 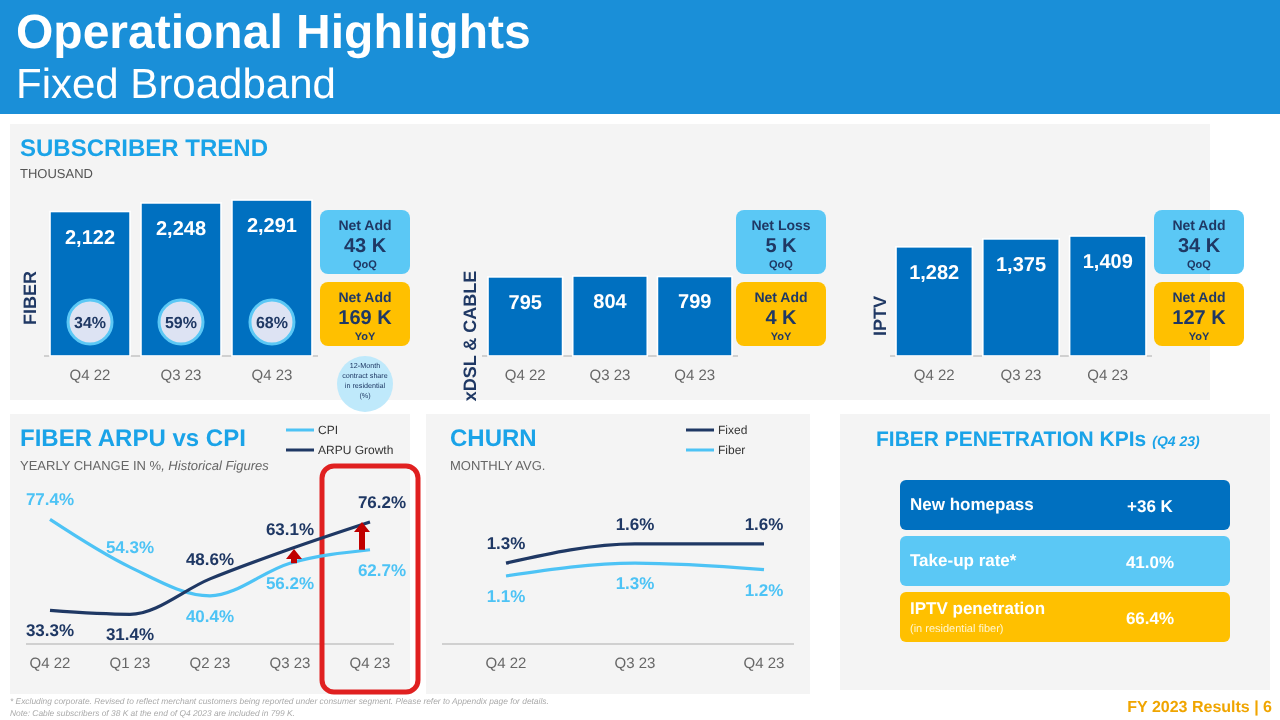 What do you see at coordinates (210, 615) in the screenshot?
I see `data-label: 40.4%` at bounding box center [210, 615].